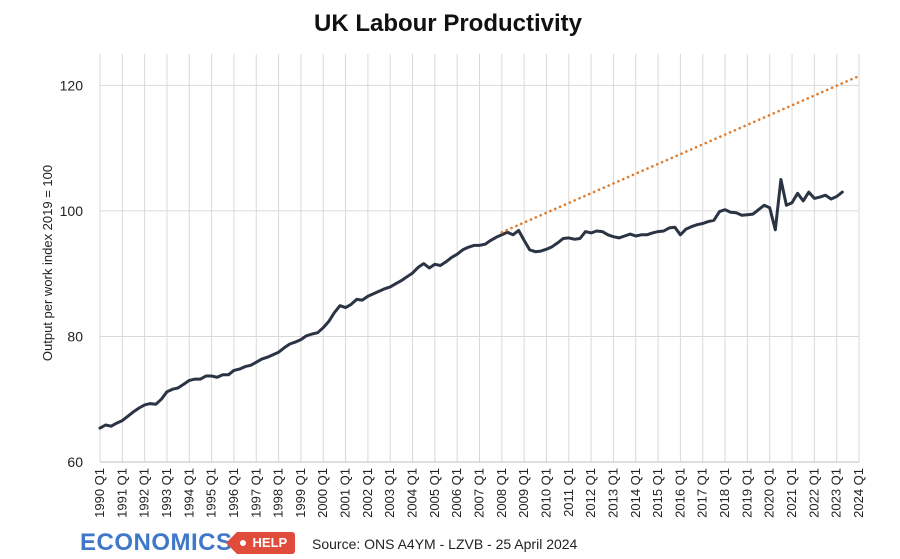 Image resolution: width=900 pixels, height=559 pixels. What do you see at coordinates (188, 493) in the screenshot?
I see `x-tick-label: 1994 Q1` at bounding box center [188, 493].